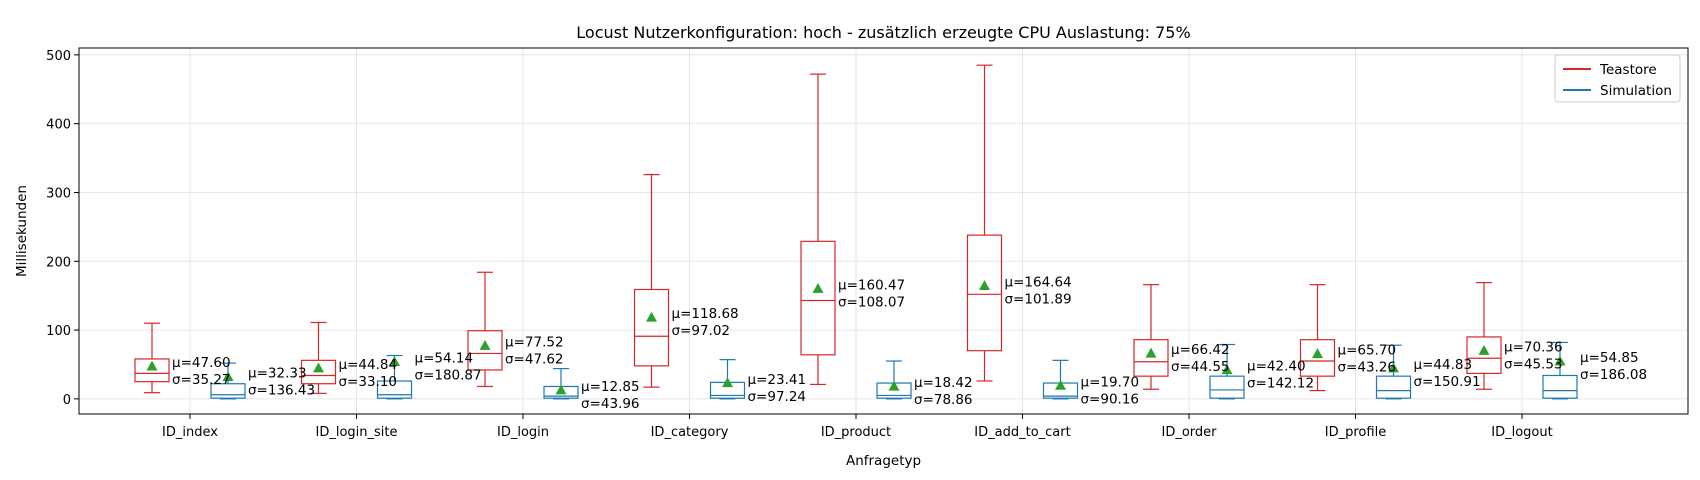 The height and width of the screenshot is (480, 1700). I want to click on box-simulation-ID_add_to_cart, so click(1060, 379).